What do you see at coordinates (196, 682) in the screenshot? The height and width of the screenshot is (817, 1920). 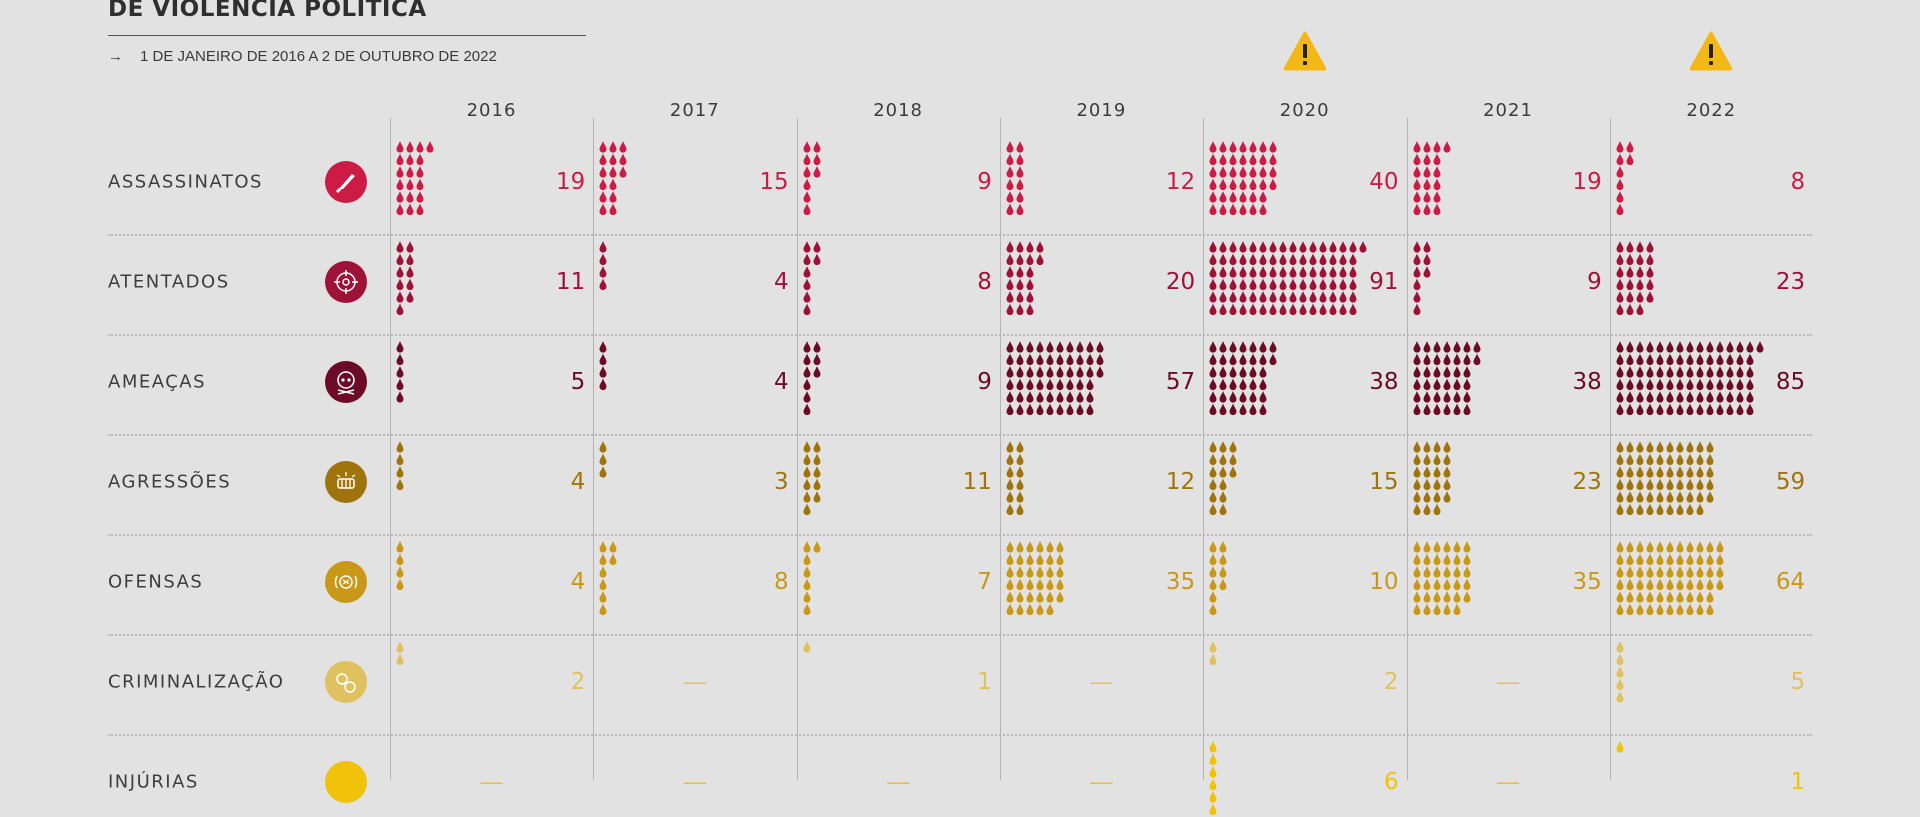 I see `category-label: CRIMINALIZAÇÃO` at bounding box center [196, 682].